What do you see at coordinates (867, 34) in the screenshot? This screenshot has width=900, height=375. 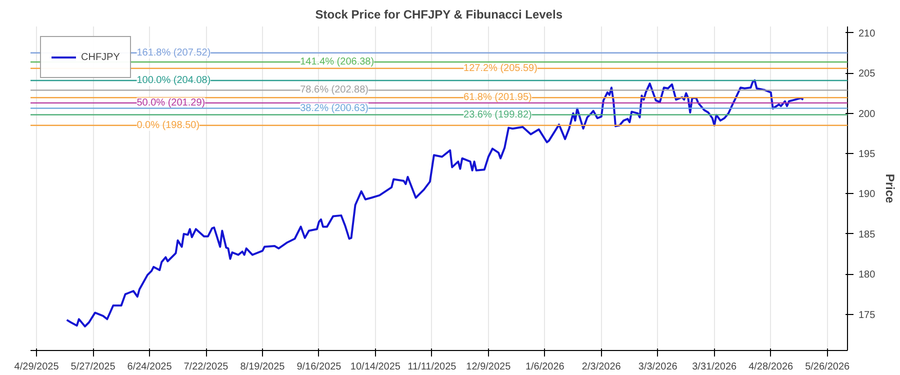 I see `y-tick-label: 210` at bounding box center [867, 34].